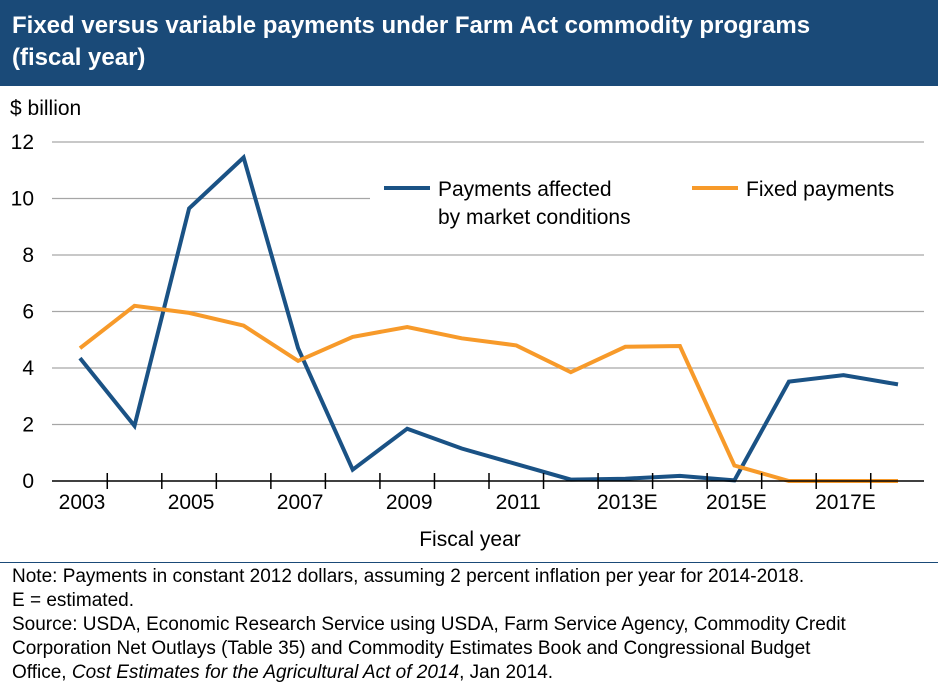 The image size is (938, 698). What do you see at coordinates (470, 539) in the screenshot?
I see `x-axis-label: Fiscal year` at bounding box center [470, 539].